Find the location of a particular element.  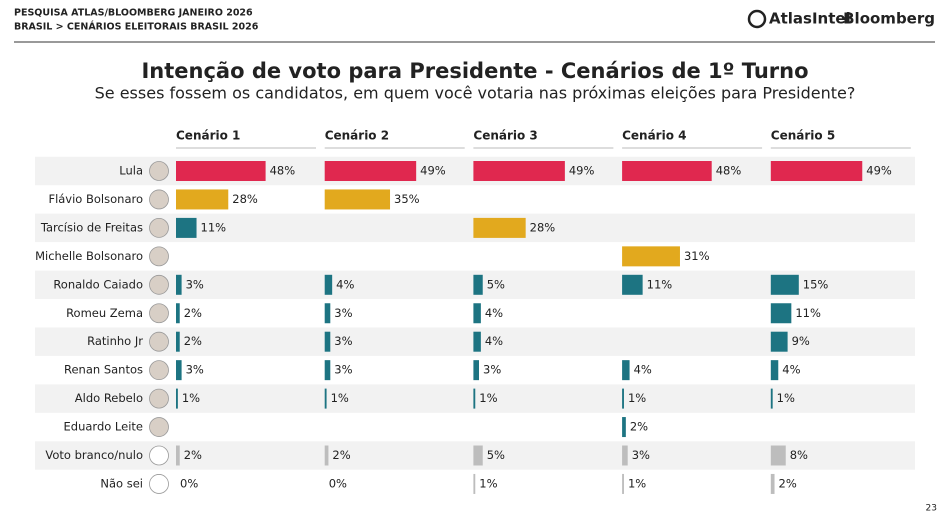

panel-title: Cenário 2 is located at coordinates (357, 136).